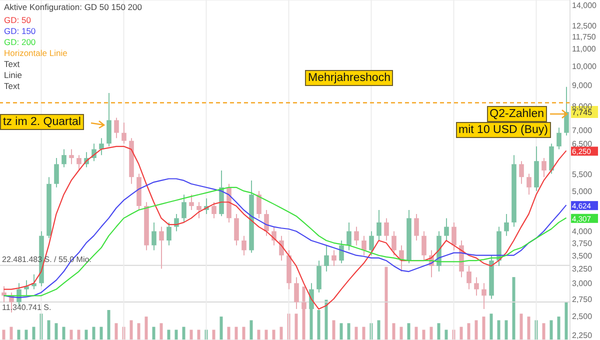 The image size is (600, 340). What do you see at coordinates (585, 5) in the screenshot?
I see `y-tick-label: 14,000` at bounding box center [585, 5].